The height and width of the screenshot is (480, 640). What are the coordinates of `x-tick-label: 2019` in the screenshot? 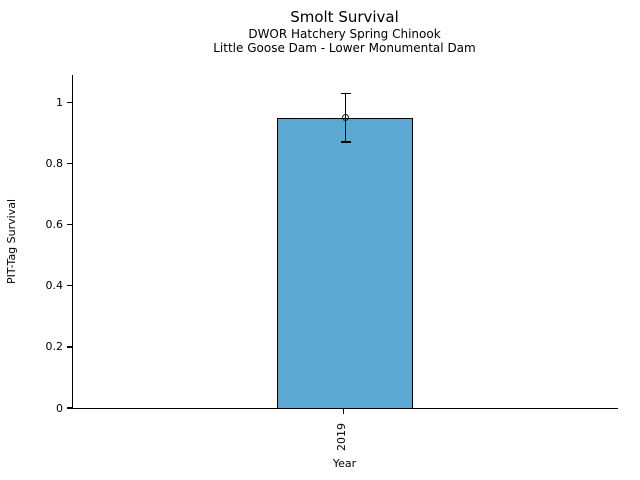 It's located at (341, 437).